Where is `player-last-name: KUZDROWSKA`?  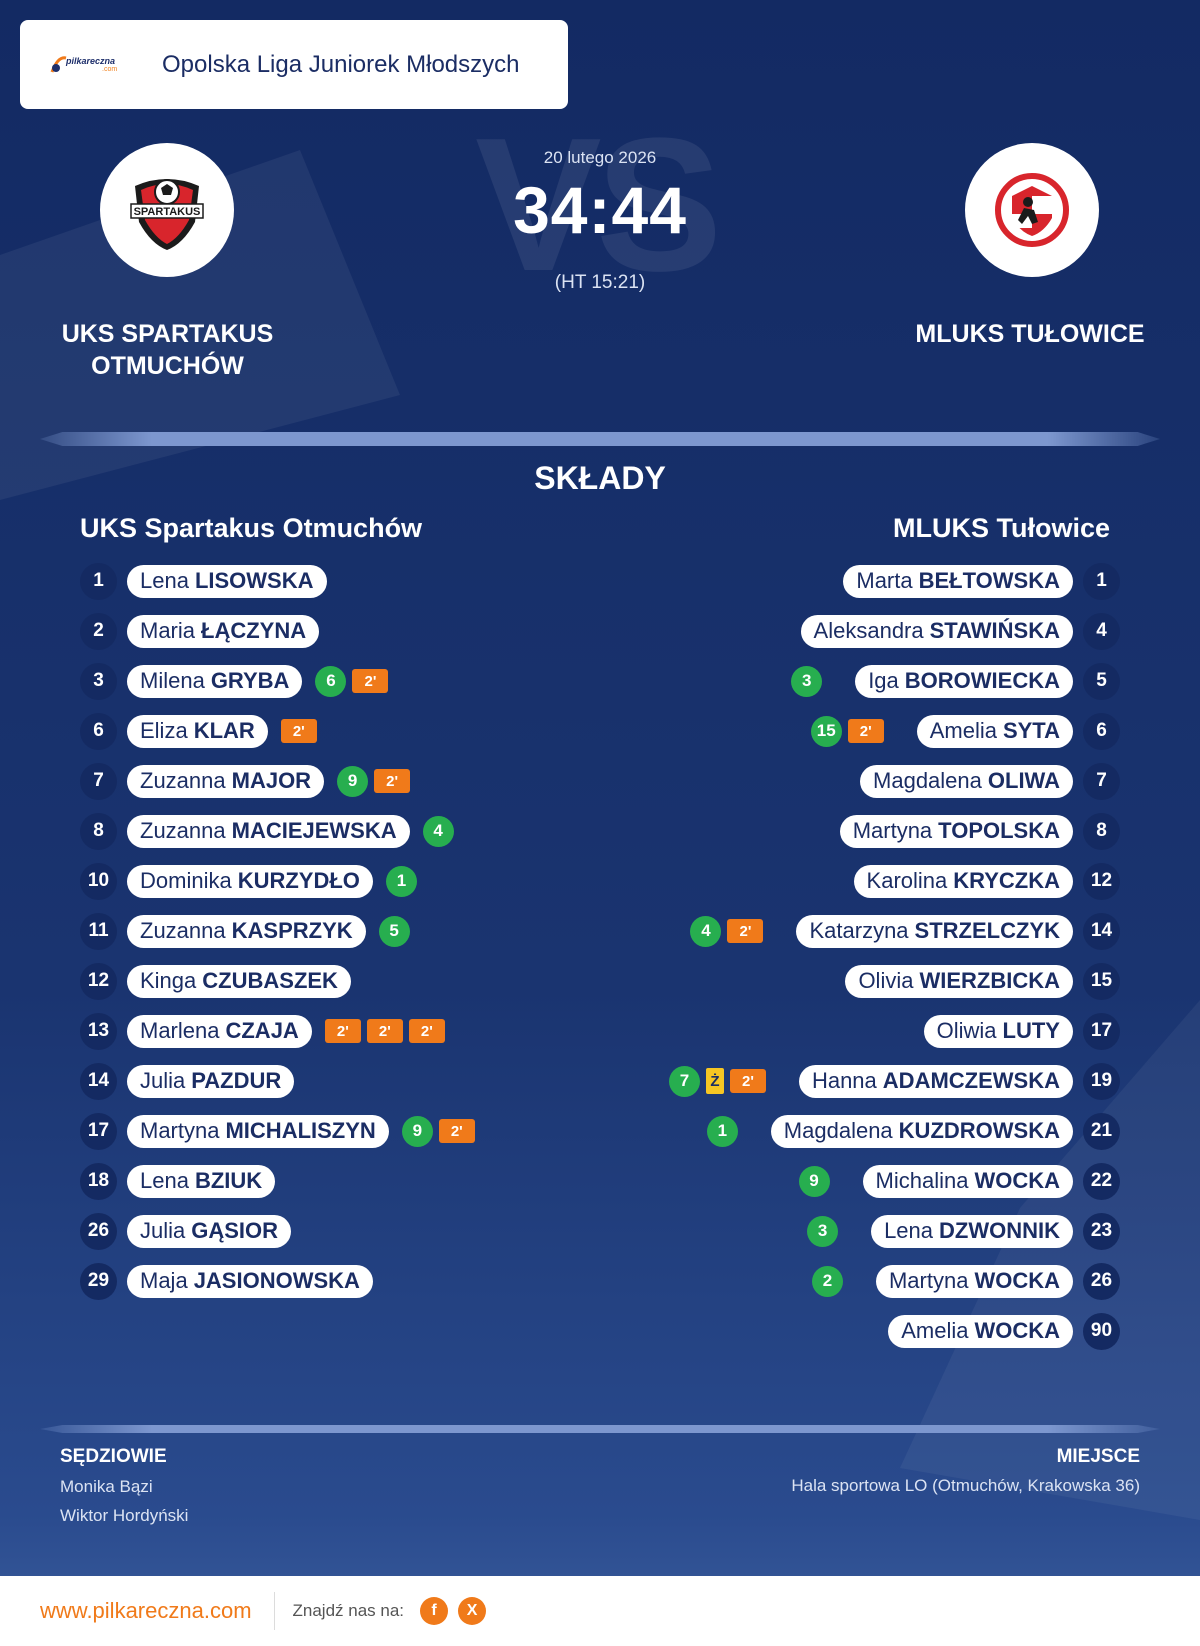 player-last-name: KUZDROWSKA is located at coordinates (979, 1130).